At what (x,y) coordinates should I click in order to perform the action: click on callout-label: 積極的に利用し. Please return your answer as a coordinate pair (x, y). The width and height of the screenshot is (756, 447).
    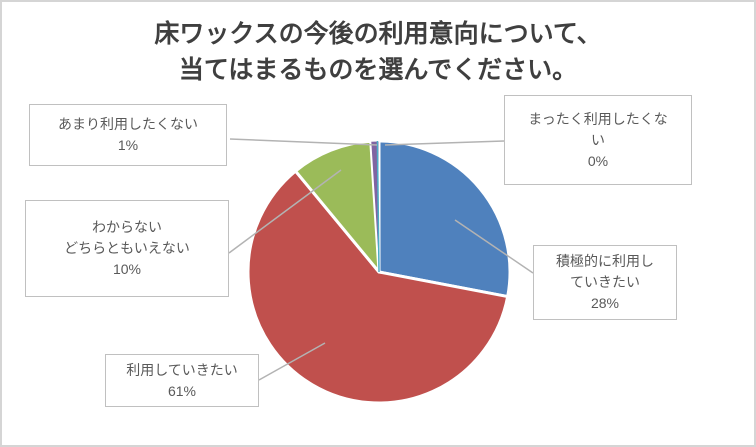
    Looking at the image, I should click on (605, 261).